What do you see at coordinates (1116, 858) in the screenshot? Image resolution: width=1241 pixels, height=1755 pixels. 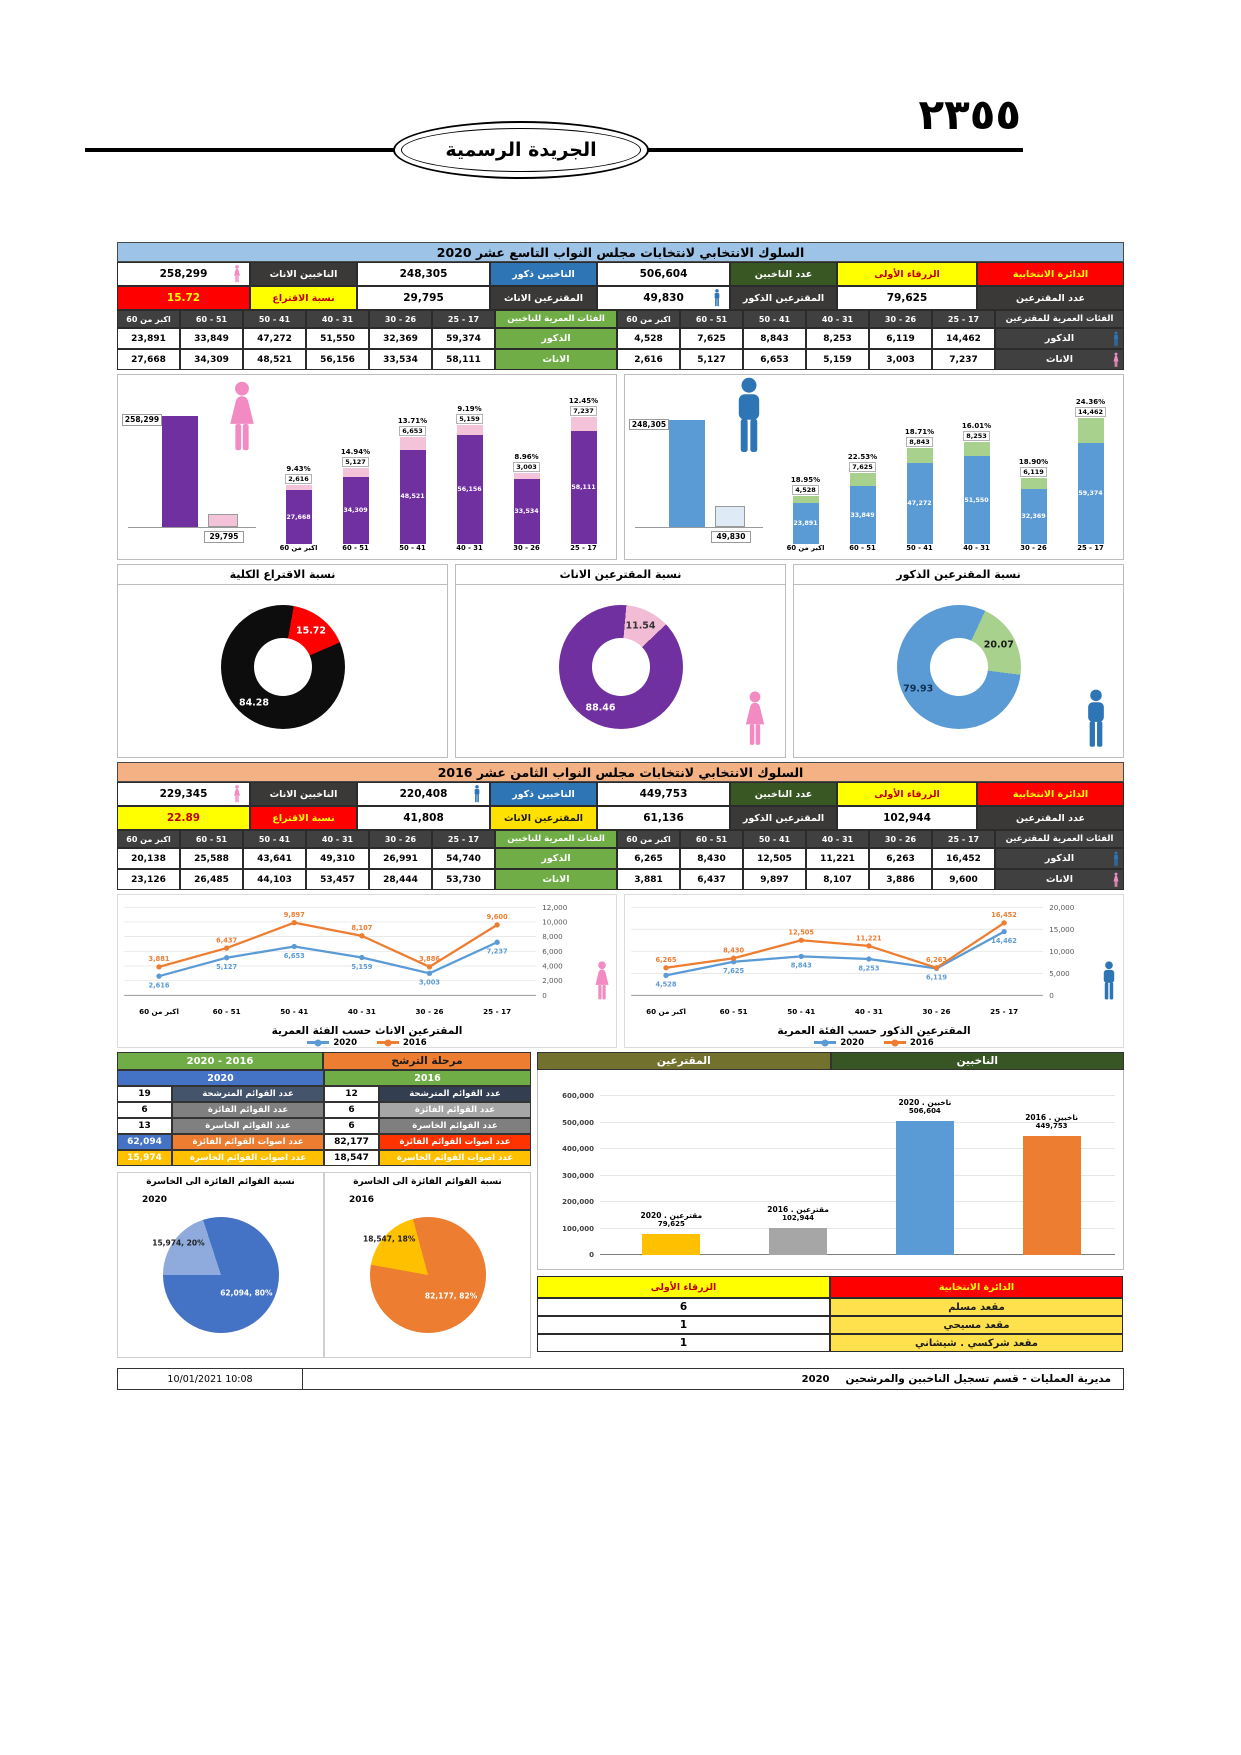 I see `male-icon` at bounding box center [1116, 858].